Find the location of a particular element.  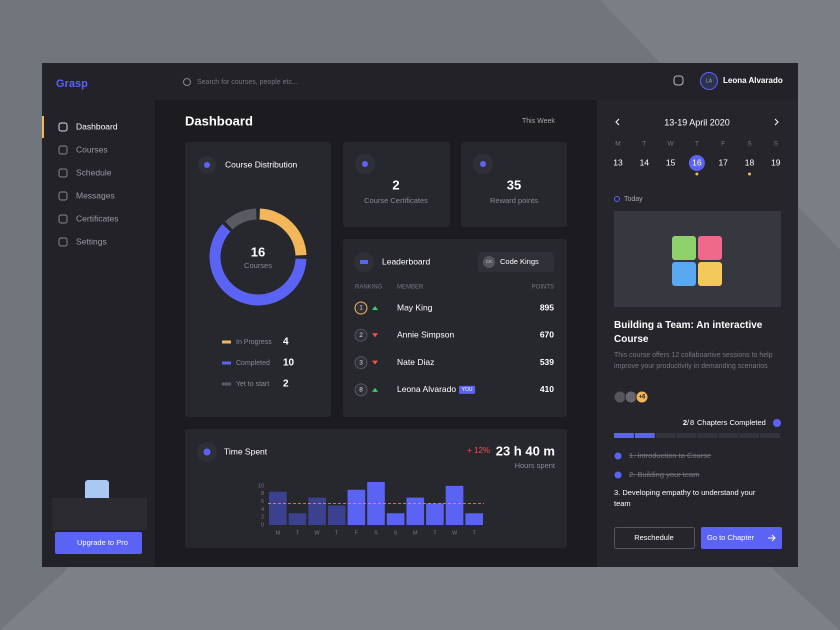

nav-item: Messages is located at coordinates (95, 195).